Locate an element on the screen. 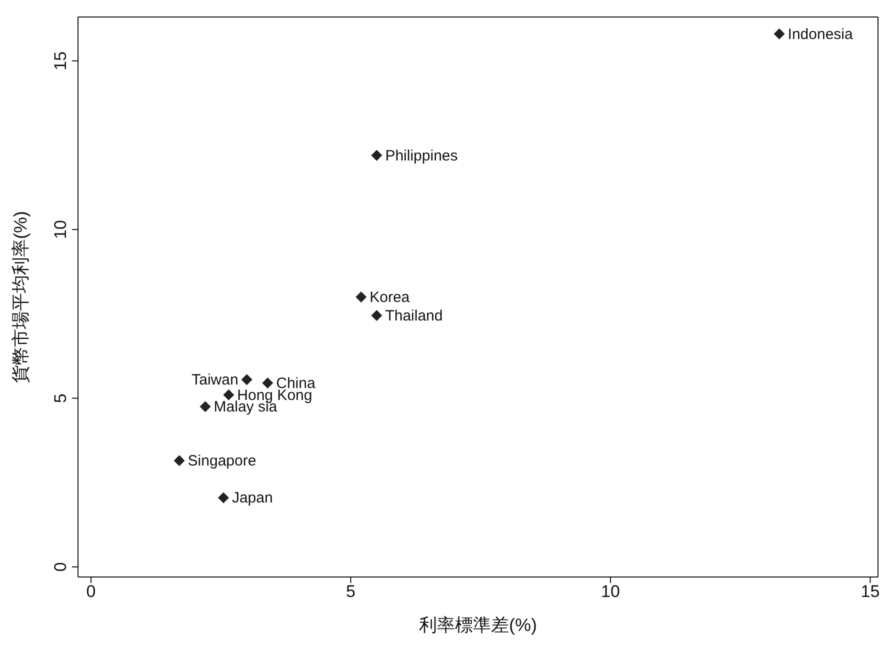 The height and width of the screenshot is (647, 895). data-label: Taiwan is located at coordinates (215, 380).